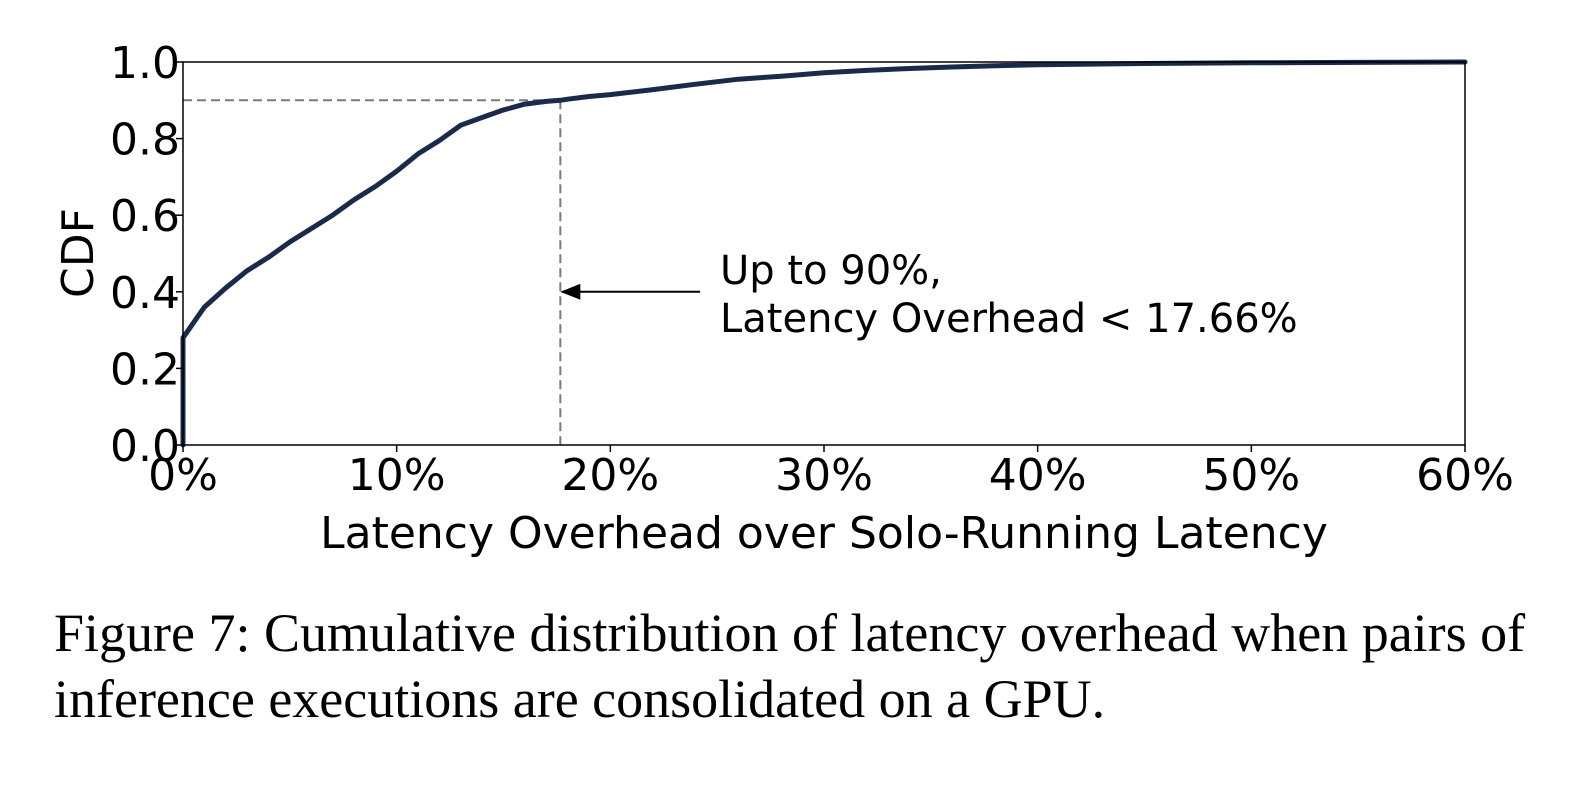 The image size is (1572, 791). I want to click on x-tick-label: 60%, so click(1465, 475).